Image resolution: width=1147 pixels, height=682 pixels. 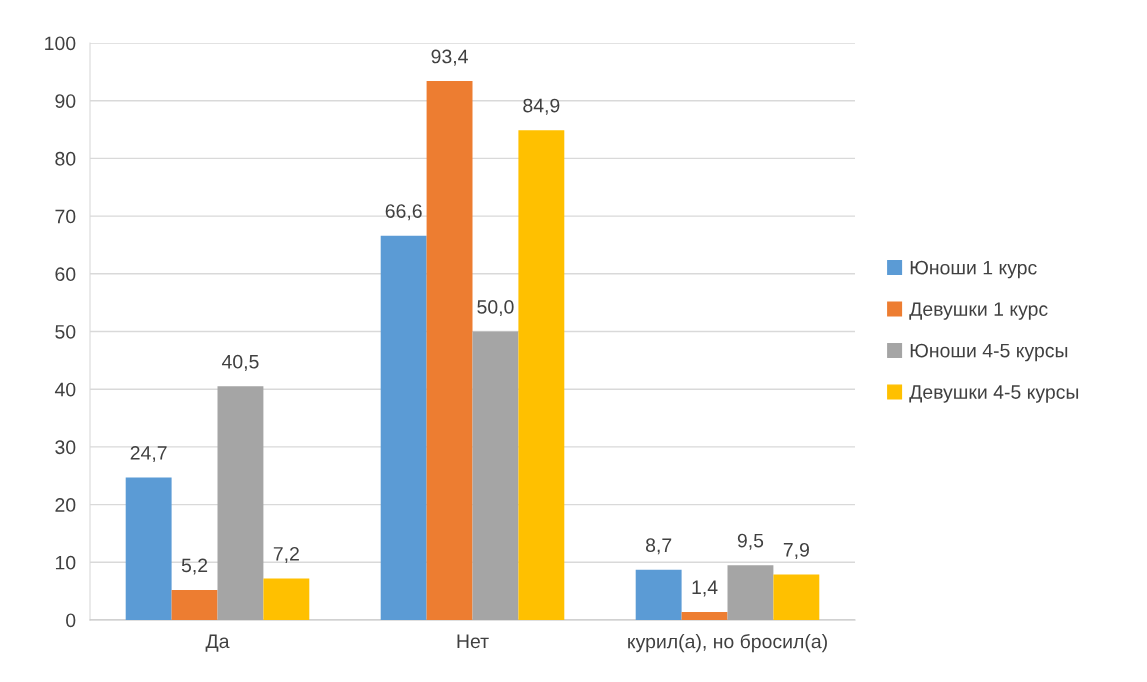 I want to click on legend-label: Юноши 4-5 курсы, so click(x=989, y=352).